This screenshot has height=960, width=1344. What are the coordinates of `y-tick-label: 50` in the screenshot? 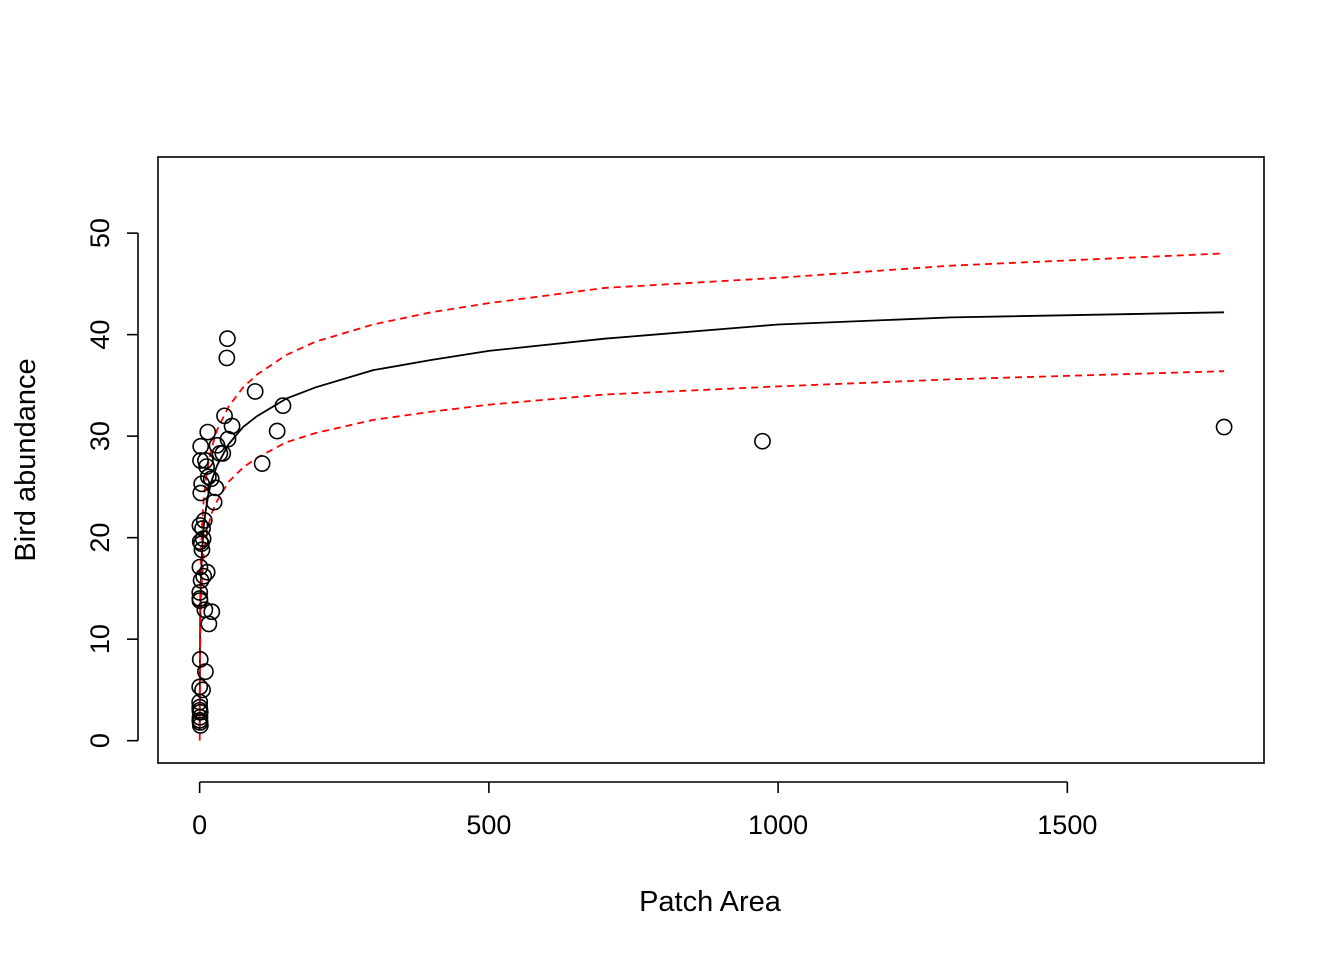 It's located at (100, 233).